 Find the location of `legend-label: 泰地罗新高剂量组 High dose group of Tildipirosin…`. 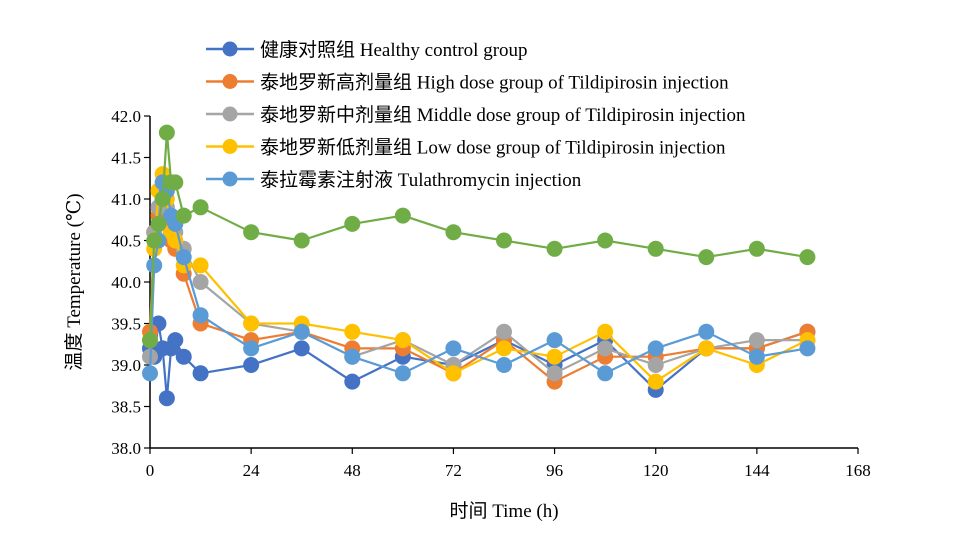

legend-label: 泰地罗新高剂量组 High dose group of Tildipirosin… is located at coordinates (494, 83).